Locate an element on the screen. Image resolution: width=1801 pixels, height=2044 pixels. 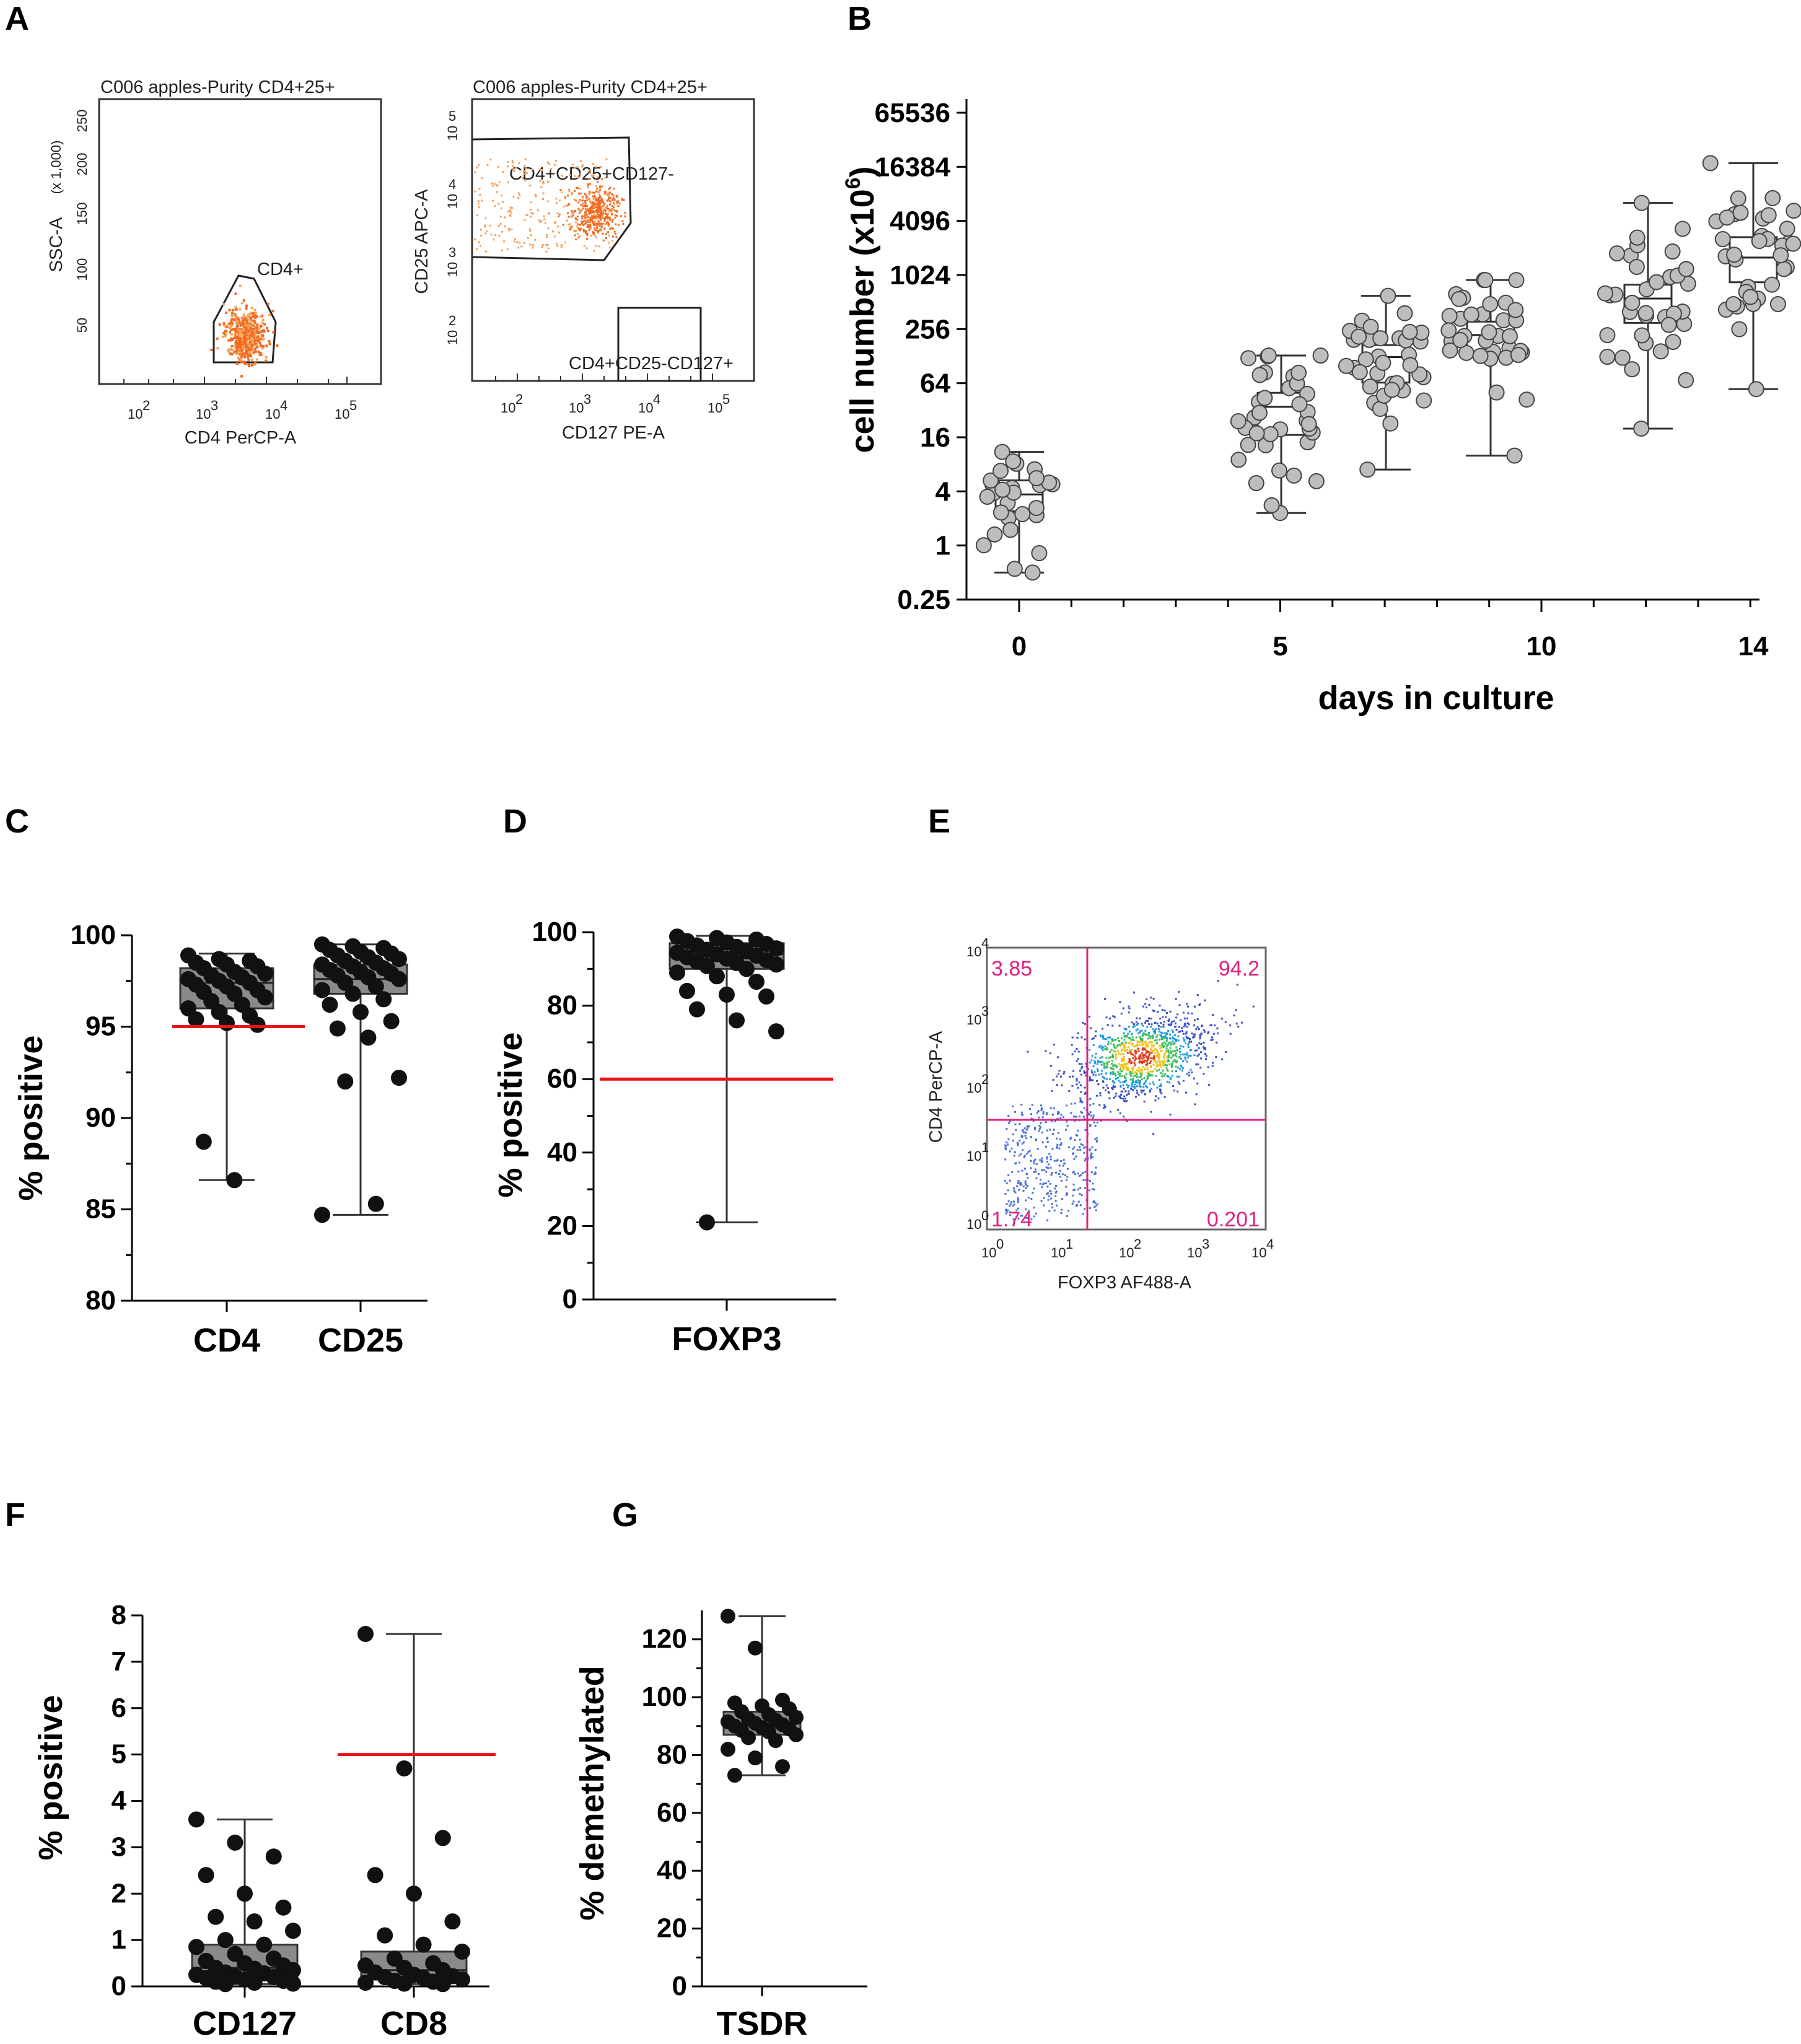
flow-a-right-gate-pos-label: CD4+CD25+CD127- is located at coordinates (591, 174).